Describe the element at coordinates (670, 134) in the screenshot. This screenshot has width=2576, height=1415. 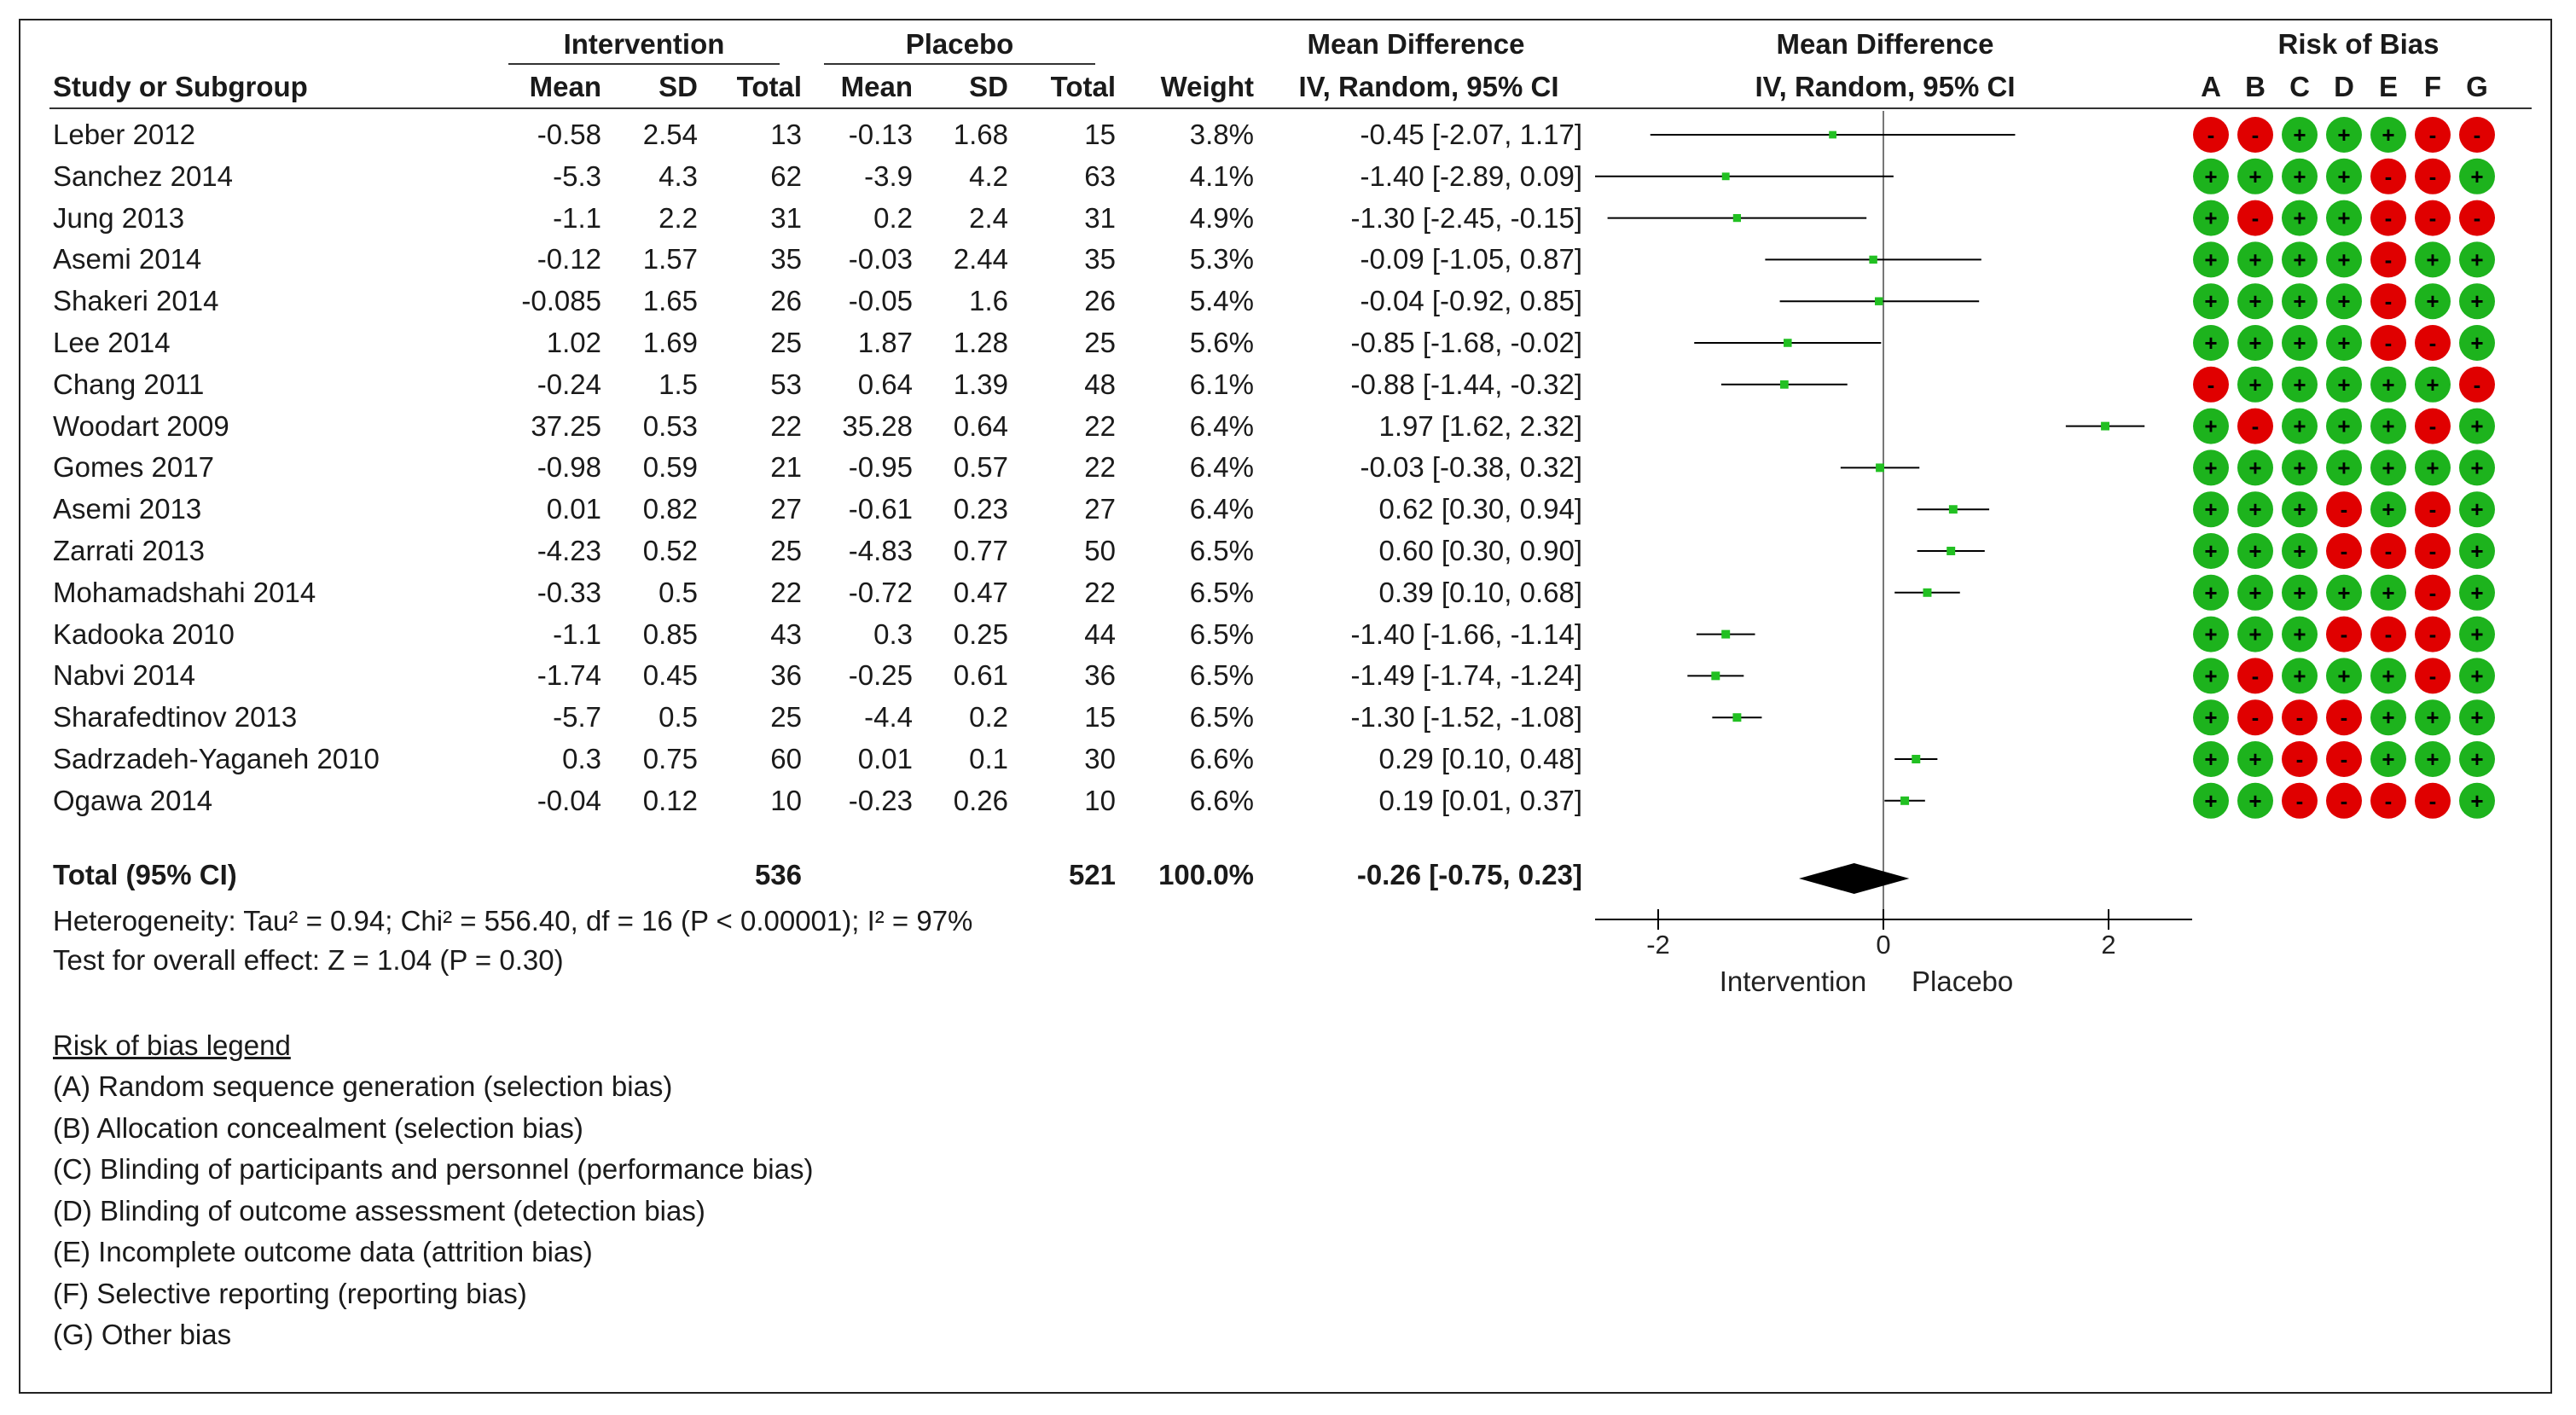
I see `intervention-sd: 2.54` at that location.